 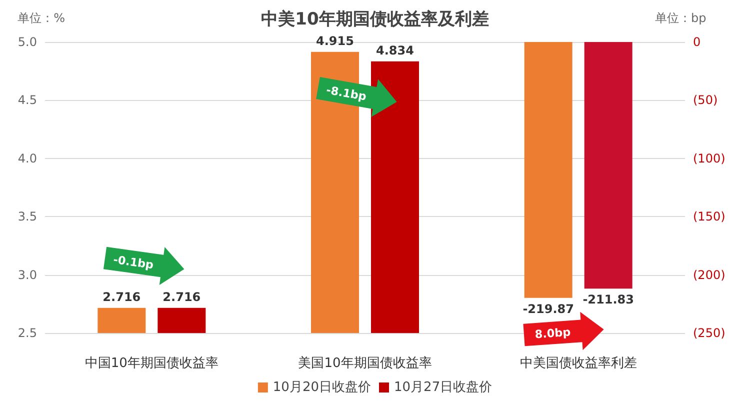 What do you see at coordinates (27, 100) in the screenshot?
I see `y-tick-label: 4.5` at bounding box center [27, 100].